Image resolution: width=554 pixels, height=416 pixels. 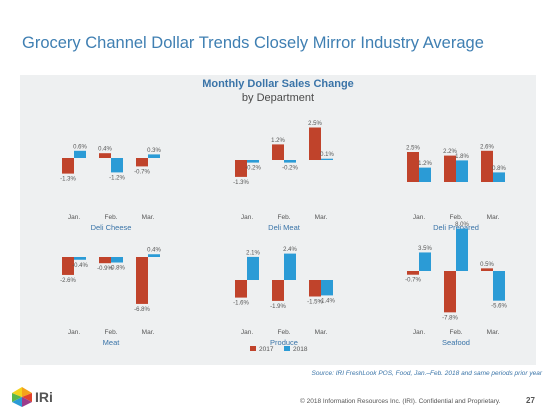 I want to click on iri-logo-text: IRi, so click(x=44, y=397).